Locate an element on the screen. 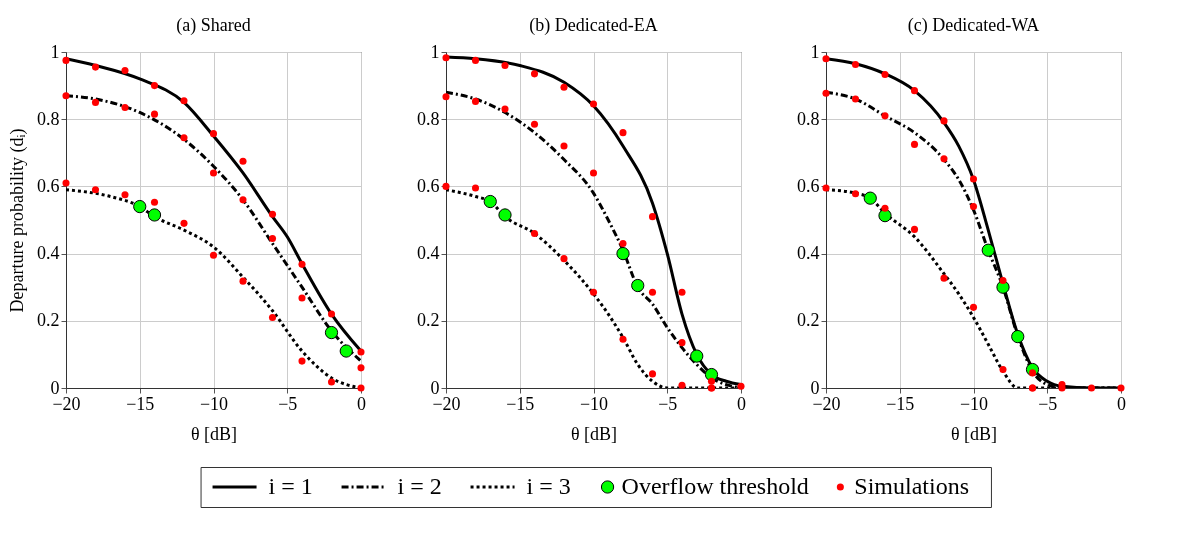  x-tick-label: −5 is located at coordinates (288, 403).